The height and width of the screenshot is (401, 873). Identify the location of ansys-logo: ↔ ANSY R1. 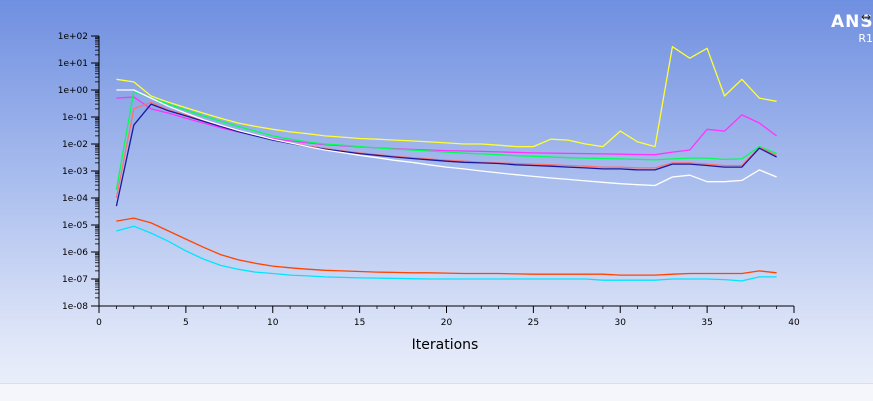
(852, 28).